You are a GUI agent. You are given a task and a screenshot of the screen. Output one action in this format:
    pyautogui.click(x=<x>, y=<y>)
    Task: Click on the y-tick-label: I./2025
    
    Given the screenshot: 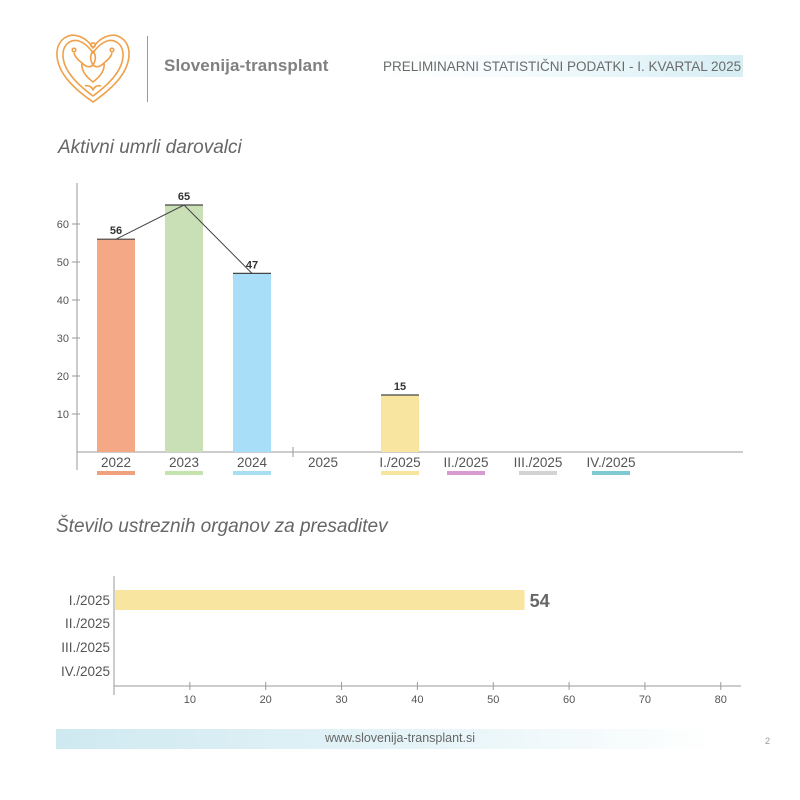 What is the action you would take?
    pyautogui.click(x=89, y=600)
    